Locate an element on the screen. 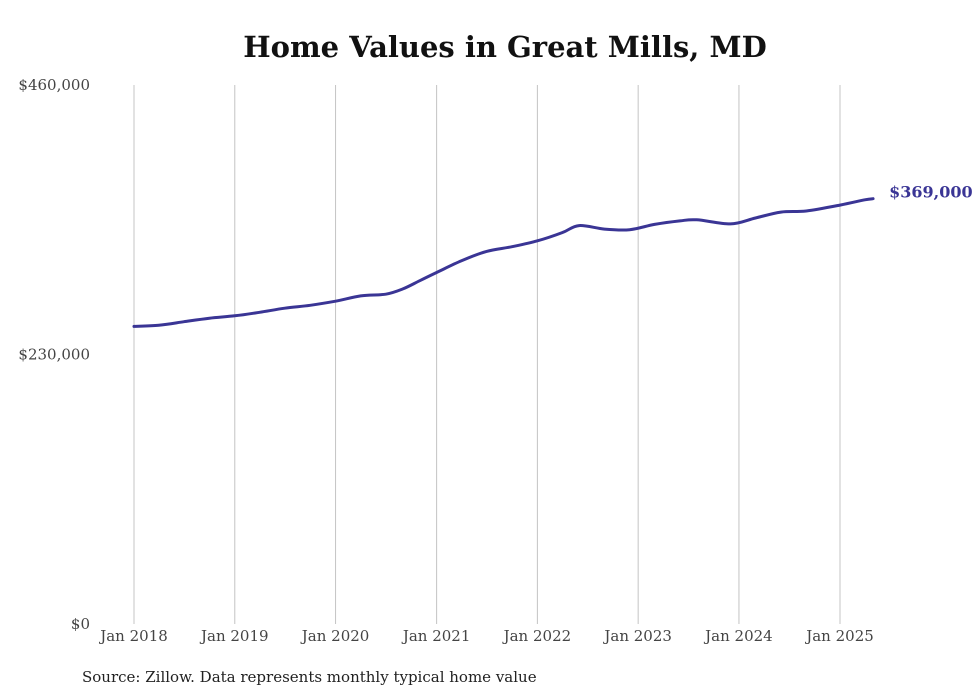 Image resolution: width=980 pixels, height=699 pixels. x-tick-label: Jan 2019 is located at coordinates (234, 636).